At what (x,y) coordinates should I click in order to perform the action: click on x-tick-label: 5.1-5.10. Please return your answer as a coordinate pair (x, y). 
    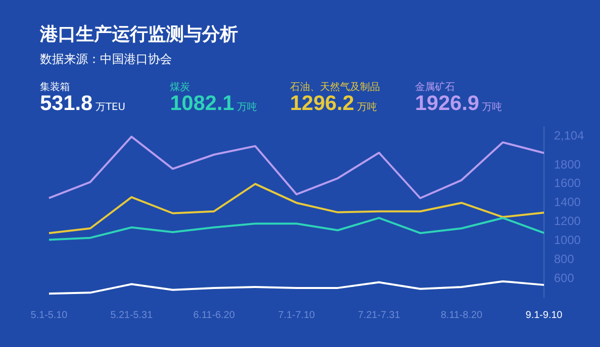
    Looking at the image, I should click on (49, 316).